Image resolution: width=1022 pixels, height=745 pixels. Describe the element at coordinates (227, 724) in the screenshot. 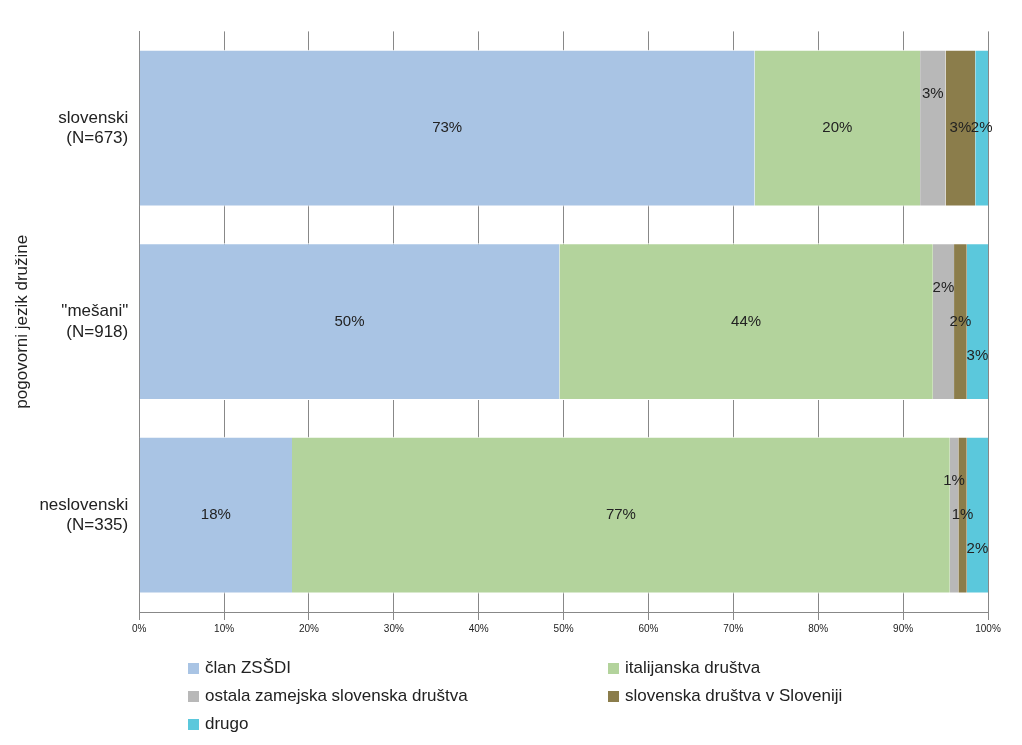

I see `legend-label: drugo` at that location.